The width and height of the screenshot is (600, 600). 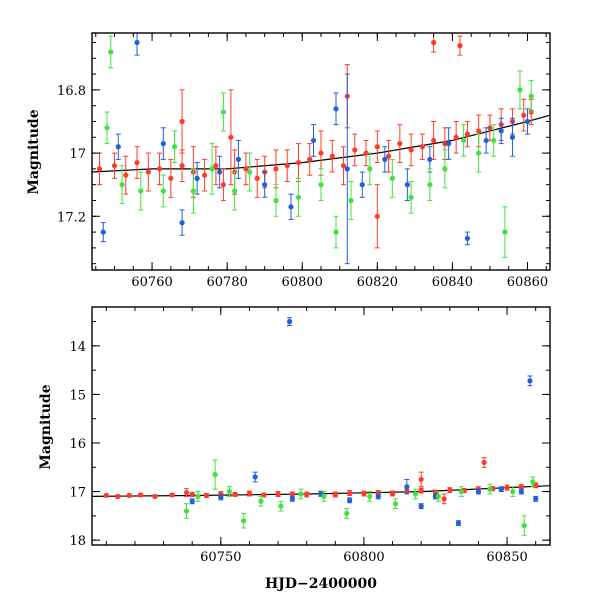 What do you see at coordinates (34, 151) in the screenshot?
I see `top-y-axis-label: Magnitude` at bounding box center [34, 151].